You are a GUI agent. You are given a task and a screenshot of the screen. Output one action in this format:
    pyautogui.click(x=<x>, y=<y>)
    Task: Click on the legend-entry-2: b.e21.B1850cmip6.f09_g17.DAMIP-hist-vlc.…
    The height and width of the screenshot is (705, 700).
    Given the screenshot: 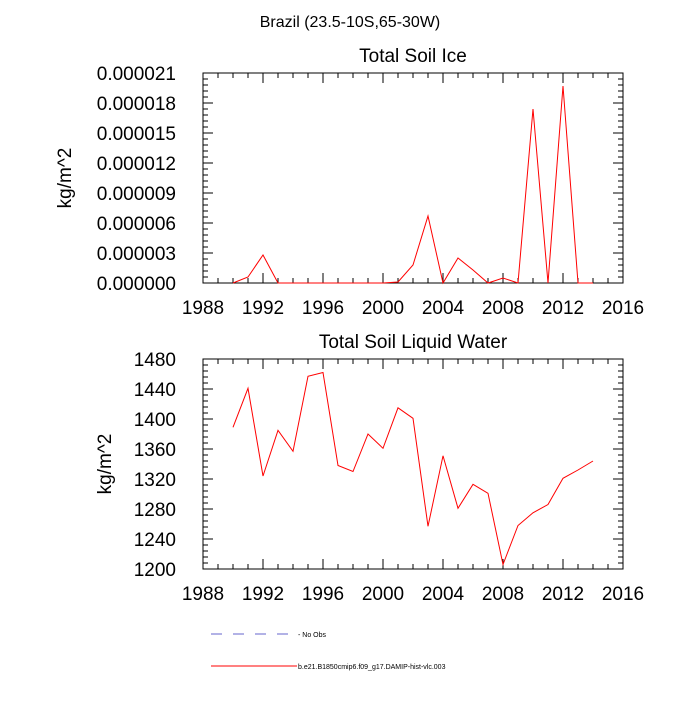 What is the action you would take?
    pyautogui.click(x=328, y=667)
    